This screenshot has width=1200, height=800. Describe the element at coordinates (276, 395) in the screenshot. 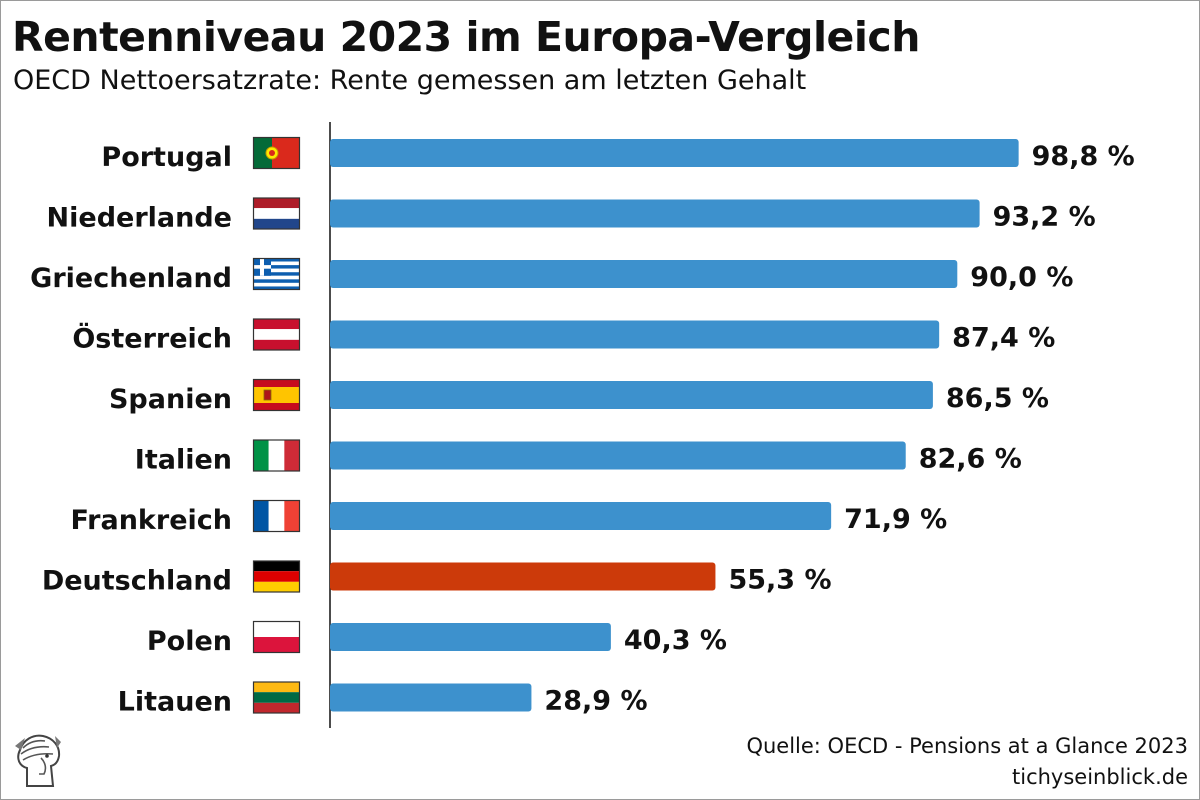

I see `spain-flag-icon` at that location.